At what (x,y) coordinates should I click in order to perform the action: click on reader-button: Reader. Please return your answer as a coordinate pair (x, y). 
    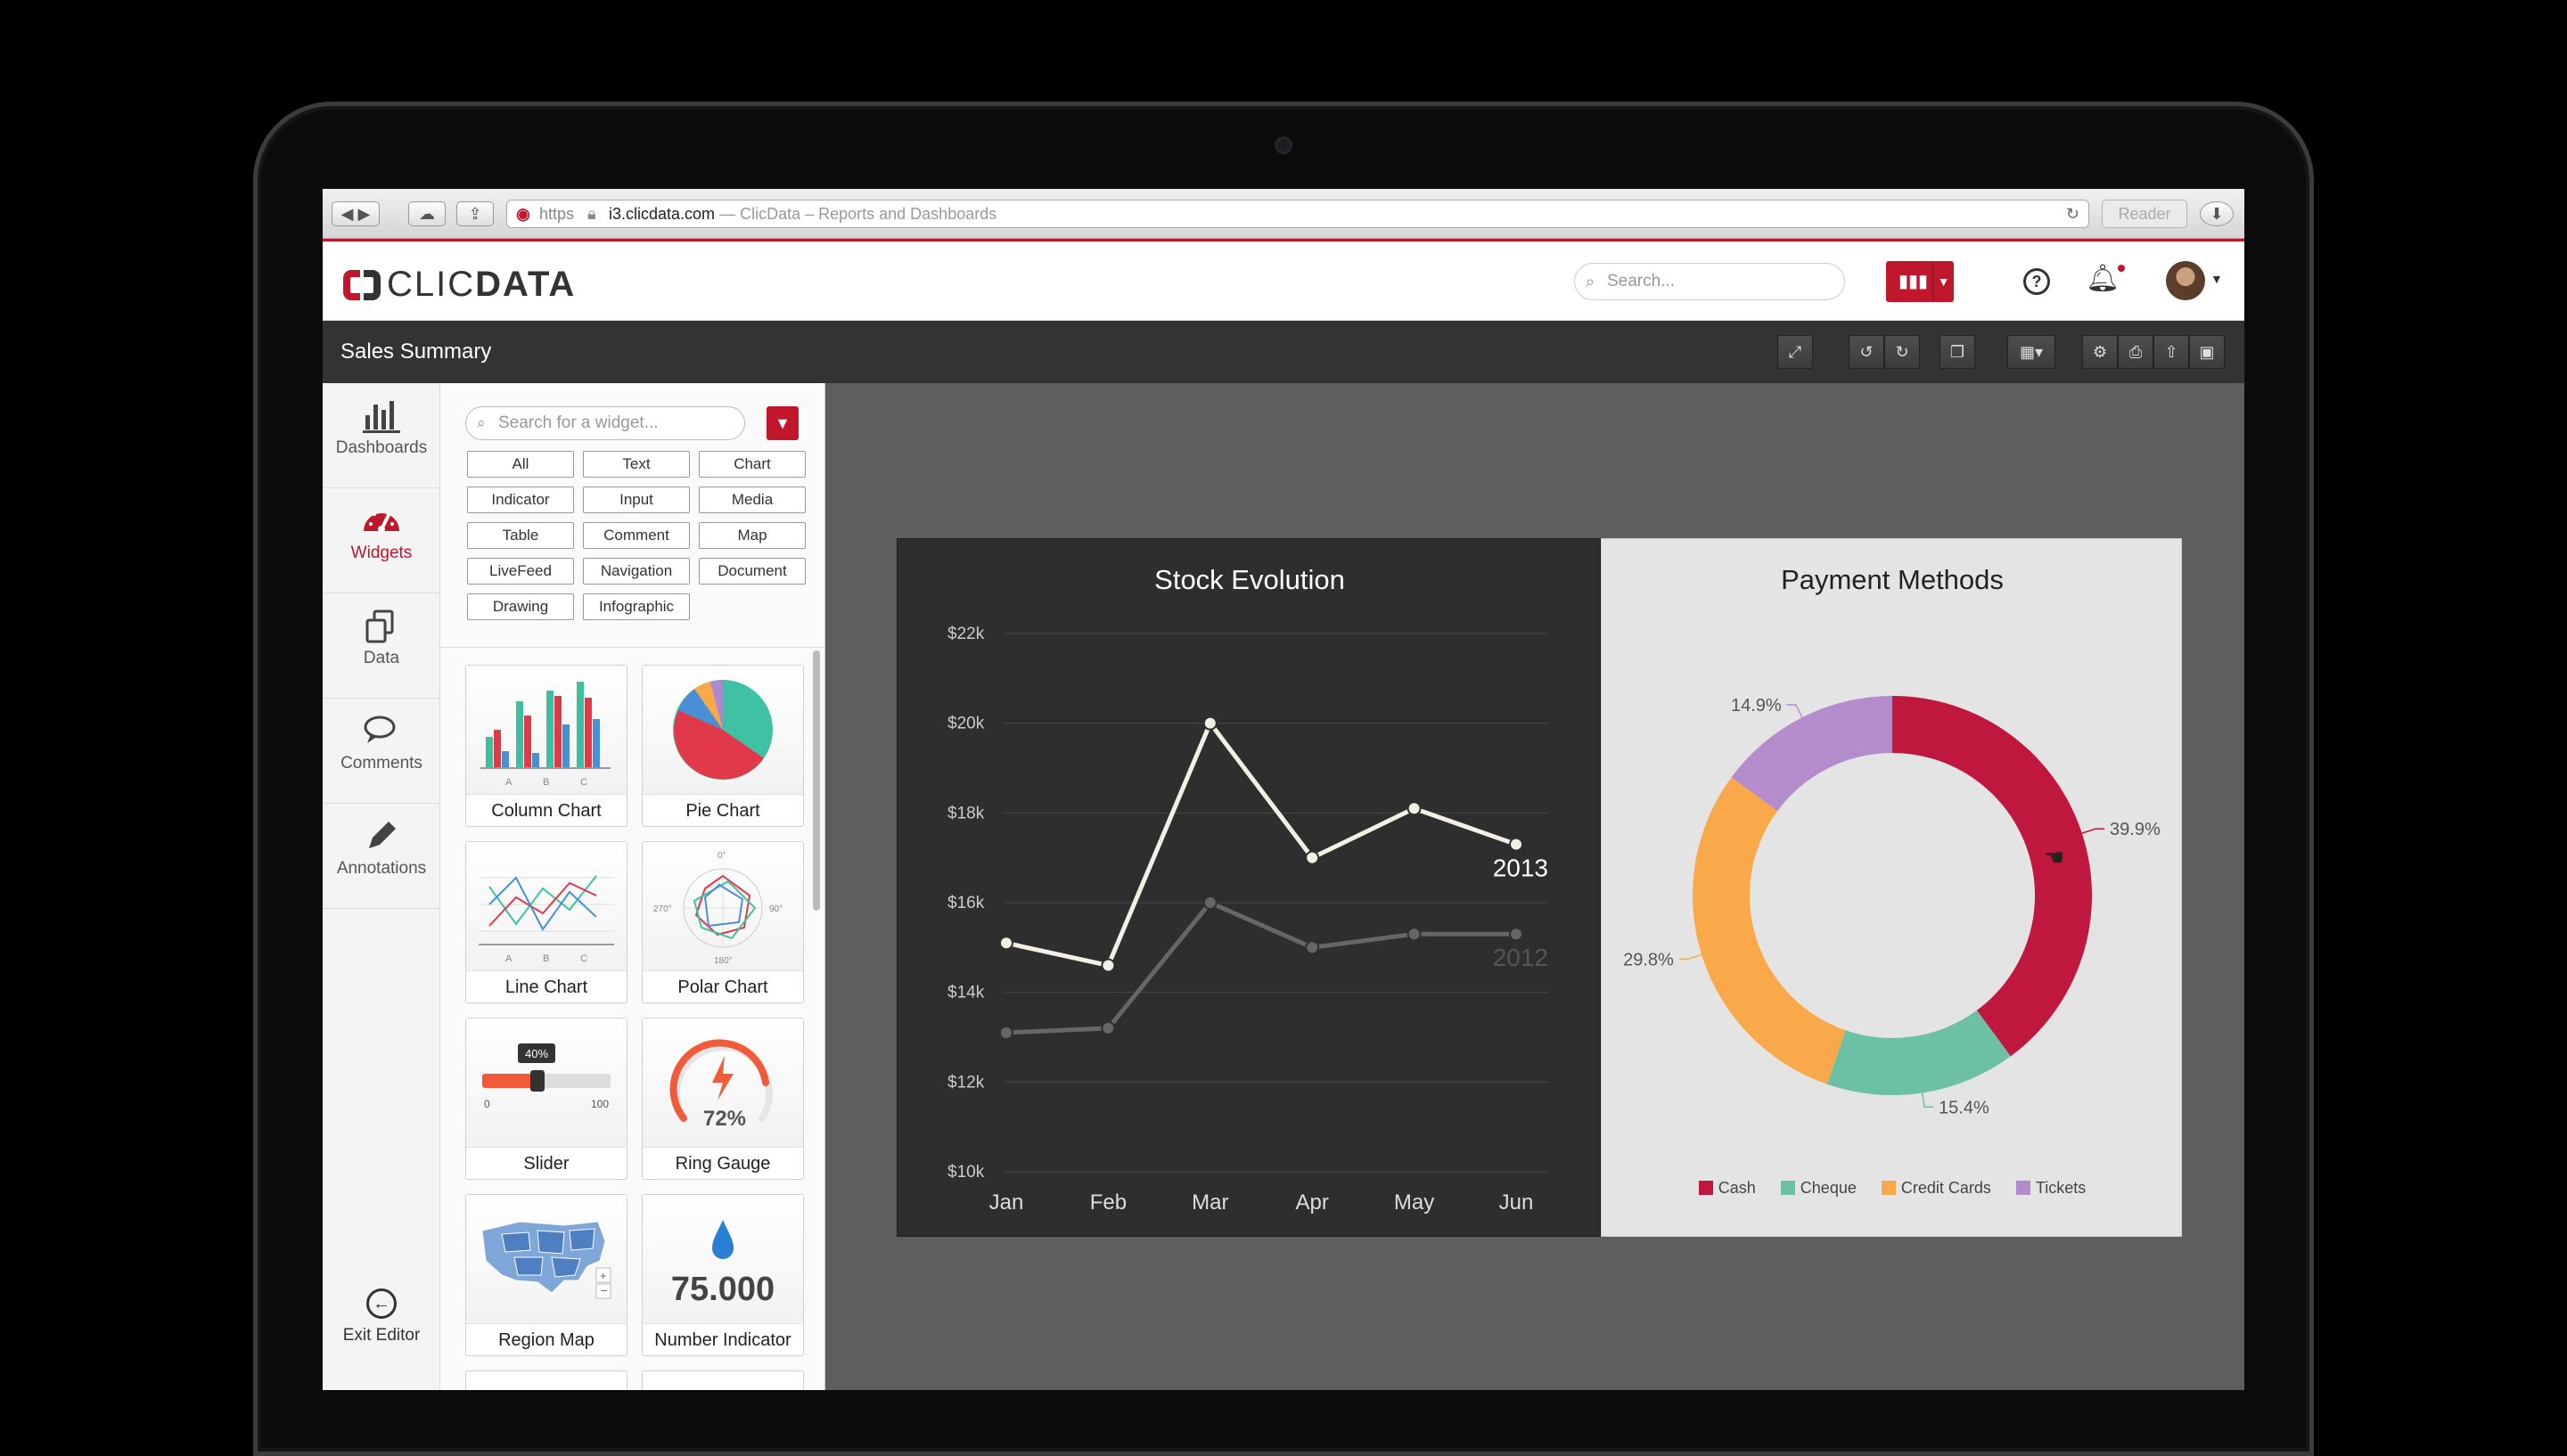
    Looking at the image, I should click on (2144, 214).